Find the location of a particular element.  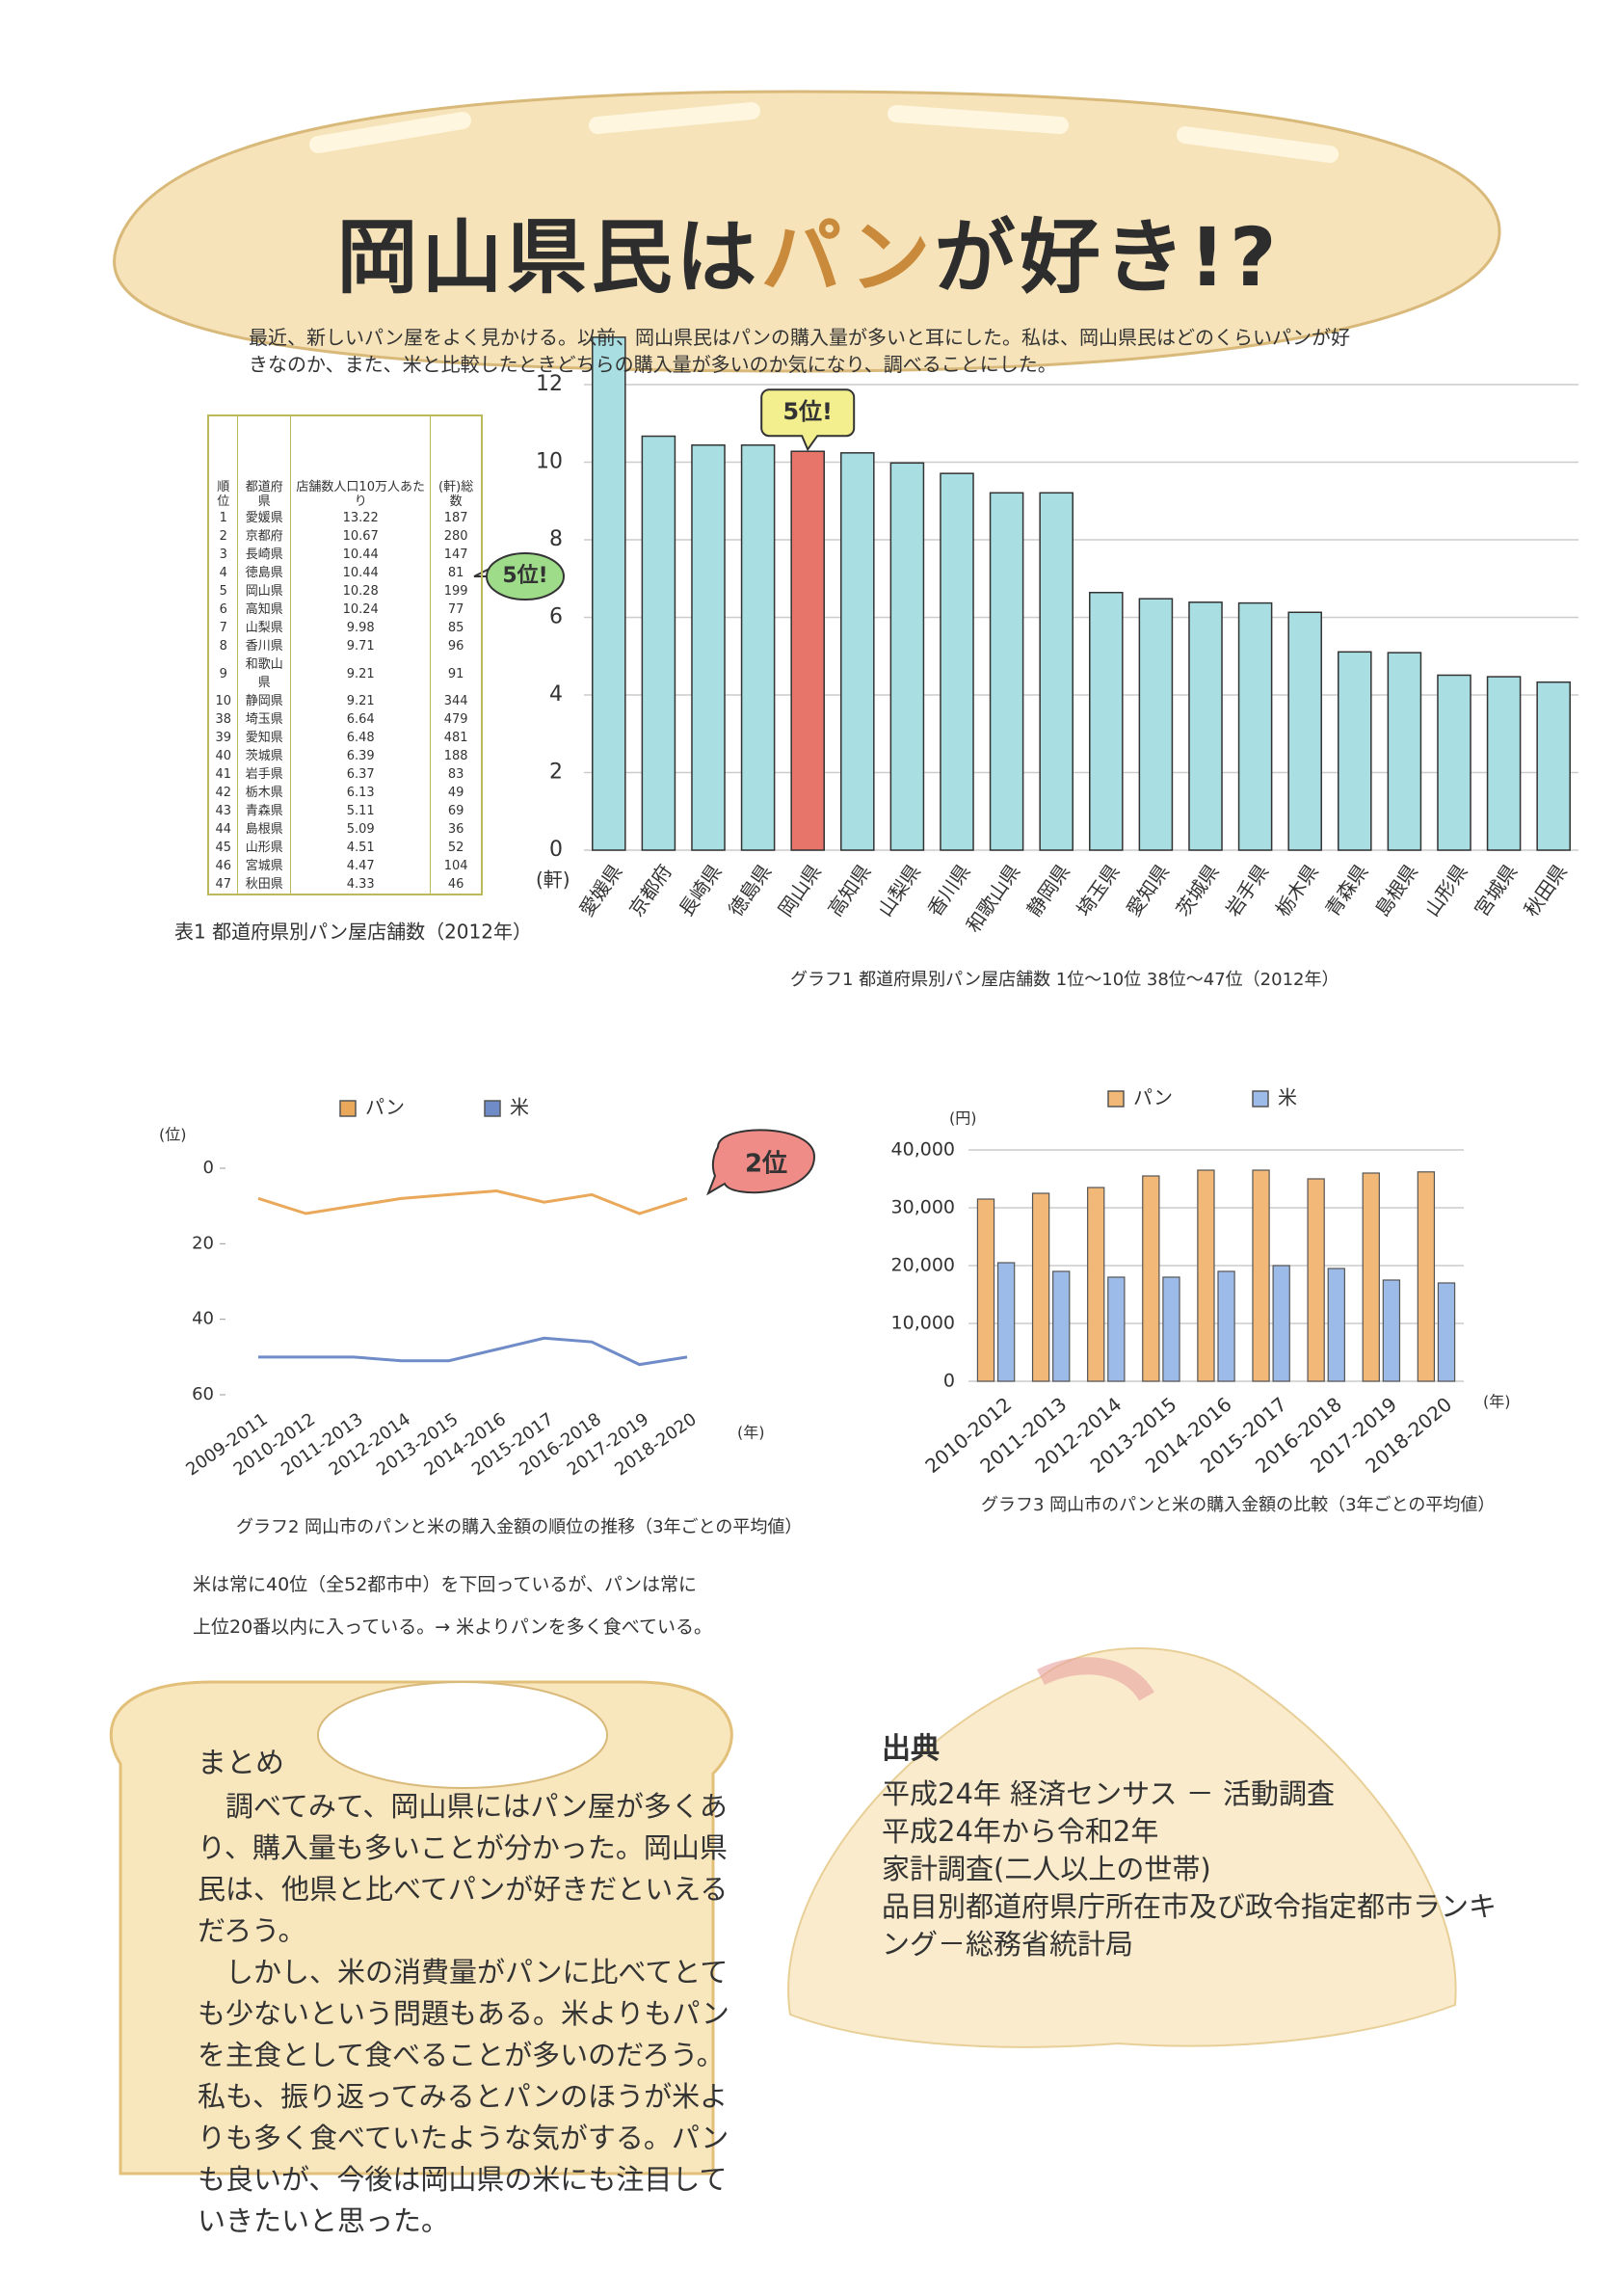

y-tick-label: 2 is located at coordinates (556, 773).